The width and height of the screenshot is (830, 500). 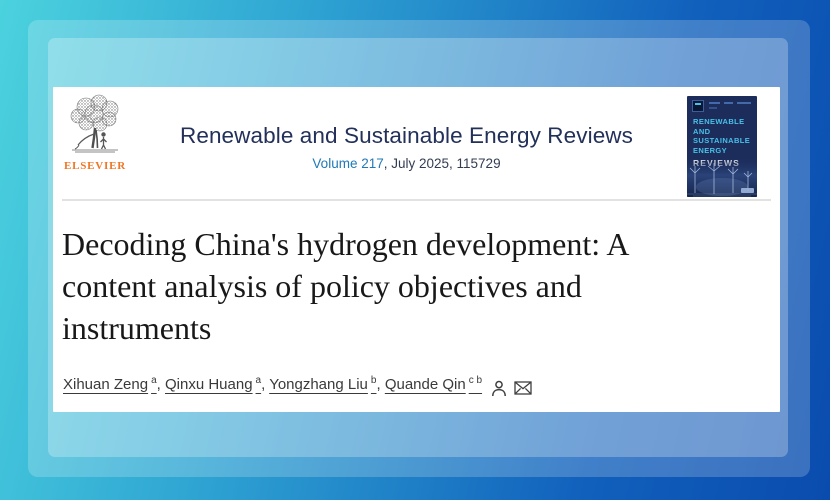 I want to click on author-link: Qinxu Huang a, so click(x=213, y=384).